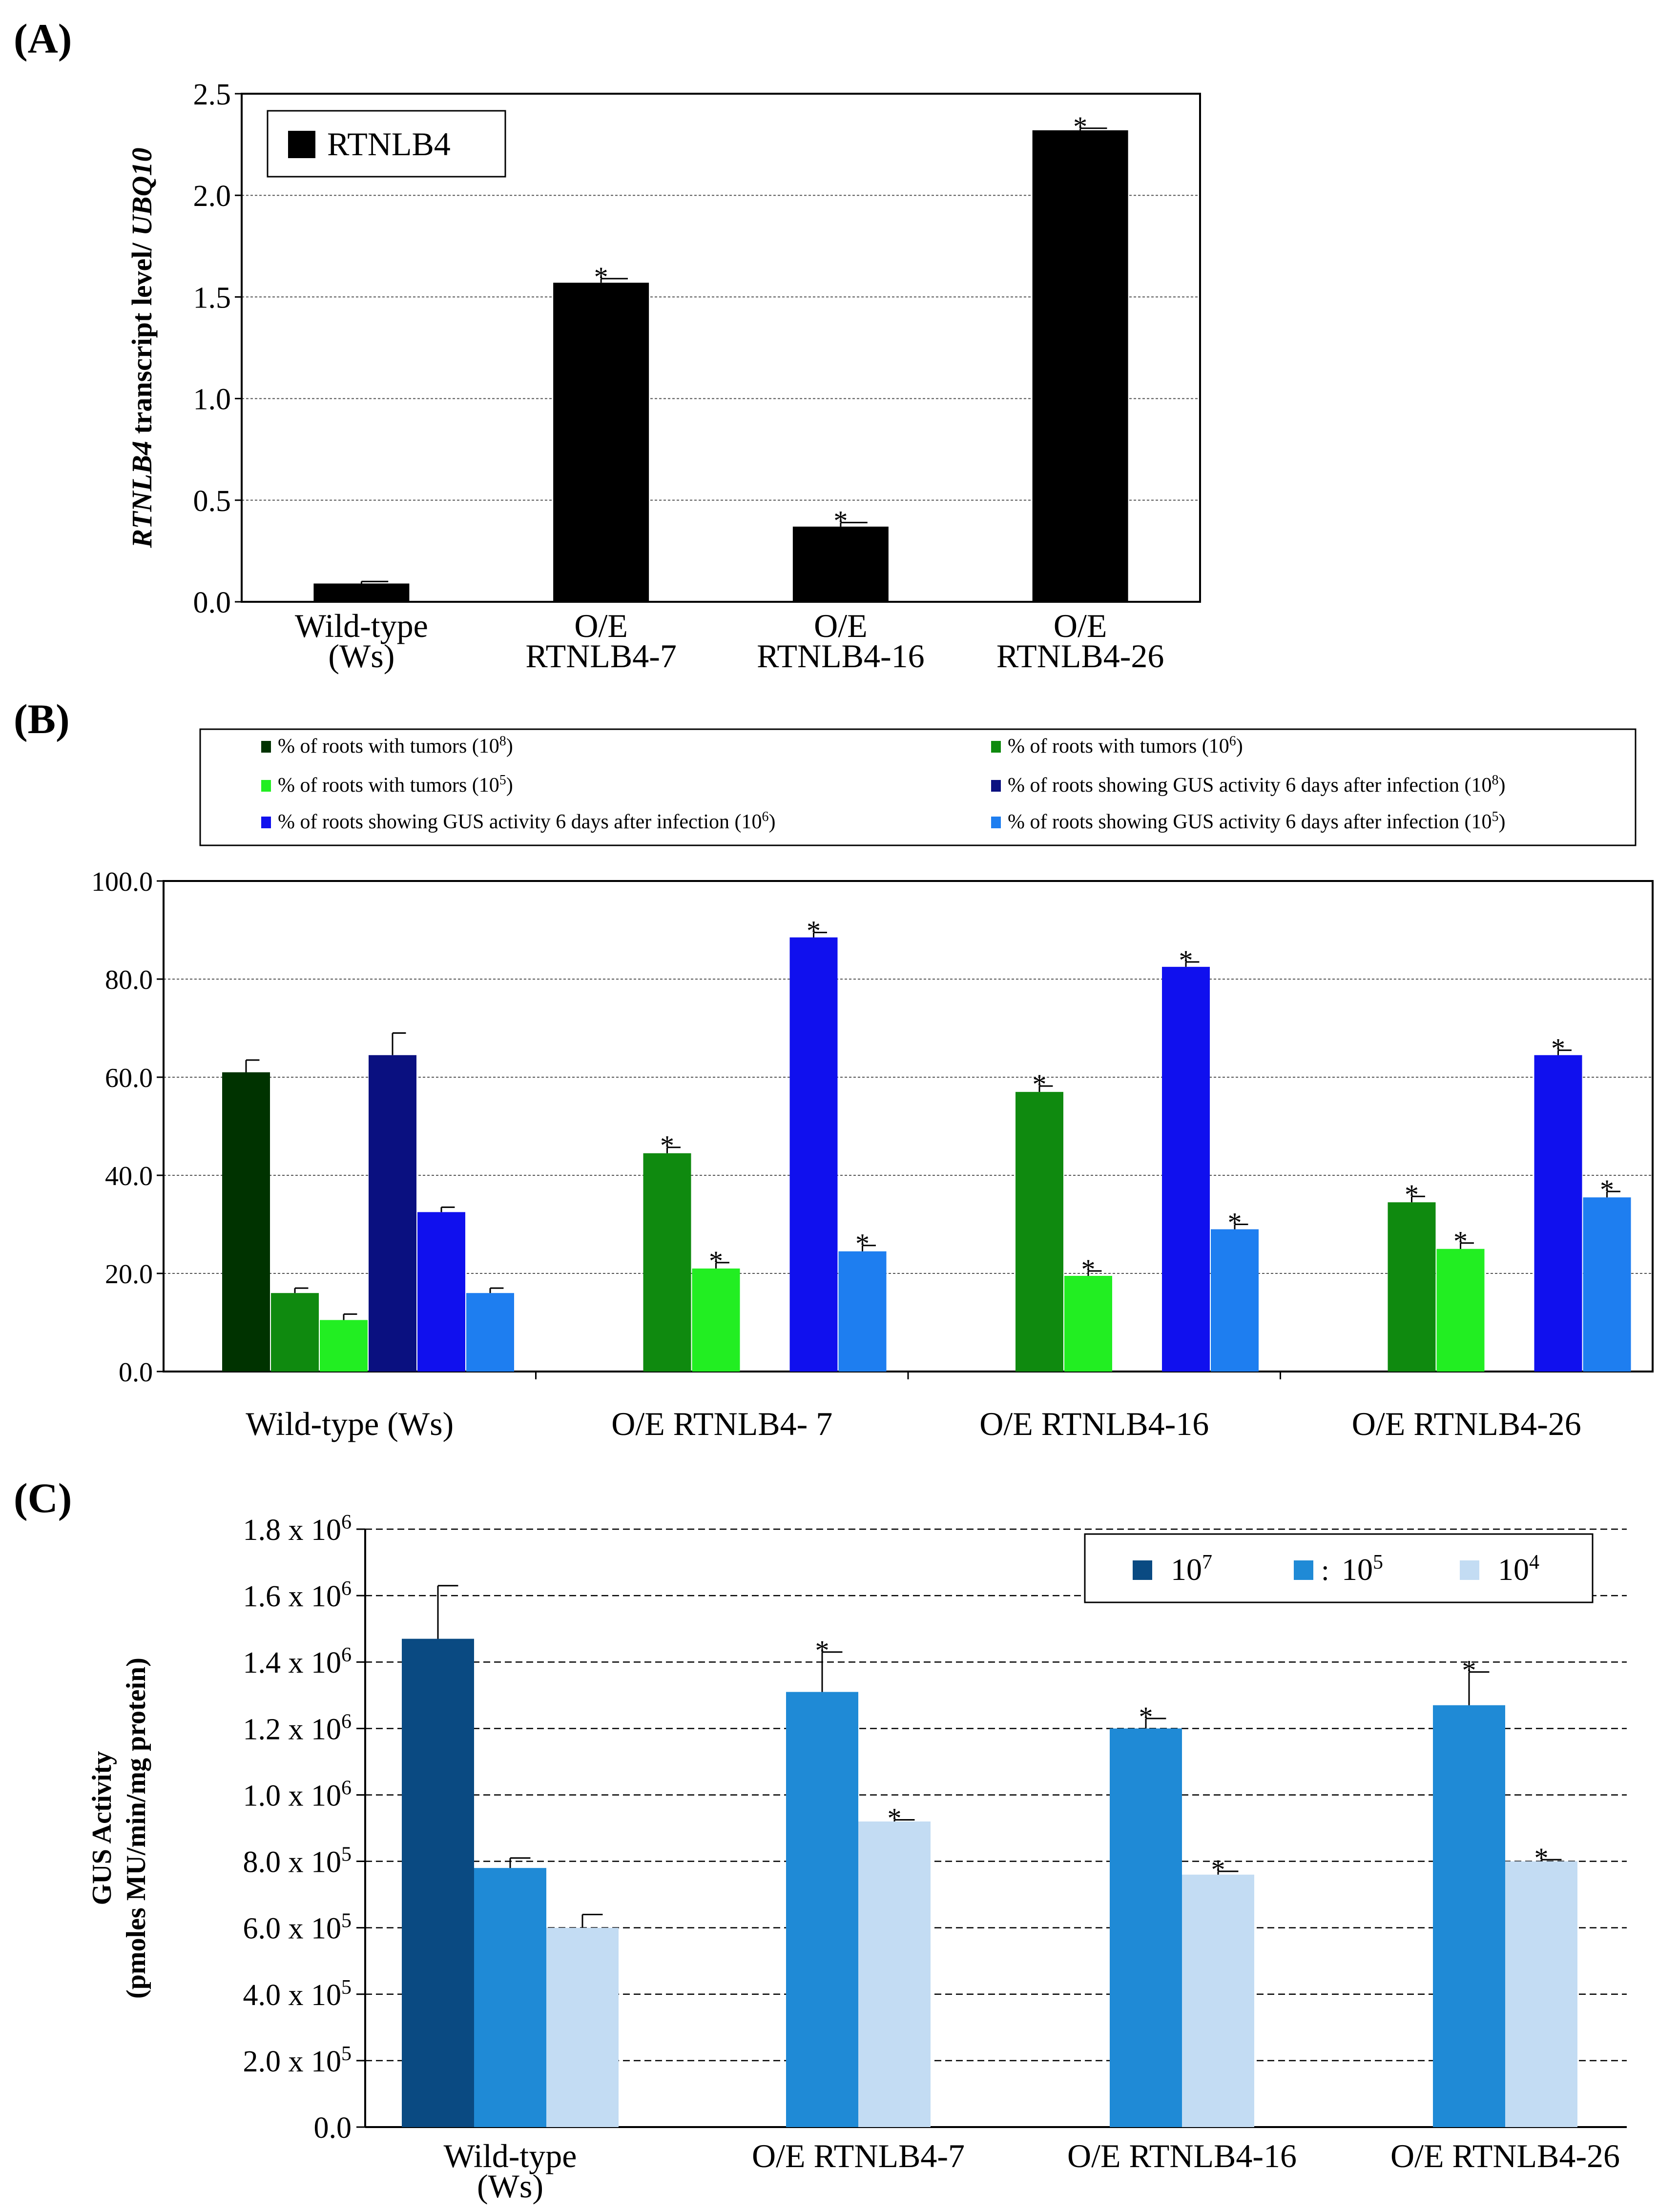  I want to click on c-significance-1-2: *, so click(1146, 1717).